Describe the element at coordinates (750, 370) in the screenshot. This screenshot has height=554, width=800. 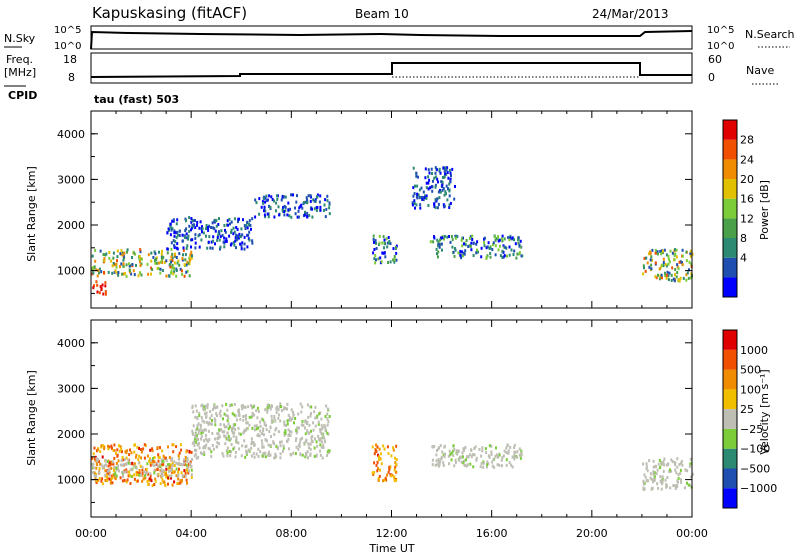
I see `colorbar-tick-label: 500` at that location.